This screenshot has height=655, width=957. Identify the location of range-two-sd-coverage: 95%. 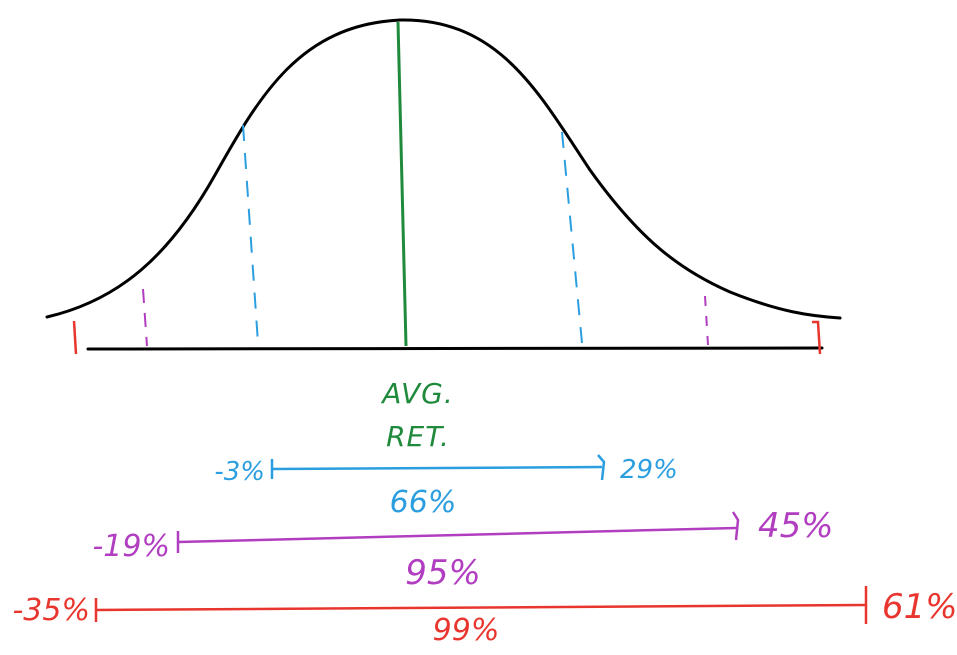
(443, 573).